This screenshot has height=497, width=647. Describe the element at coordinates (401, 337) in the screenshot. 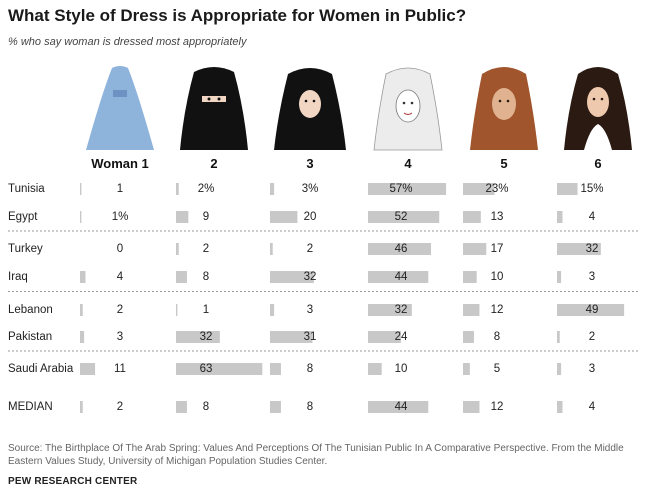

I see `value-label: 24` at that location.